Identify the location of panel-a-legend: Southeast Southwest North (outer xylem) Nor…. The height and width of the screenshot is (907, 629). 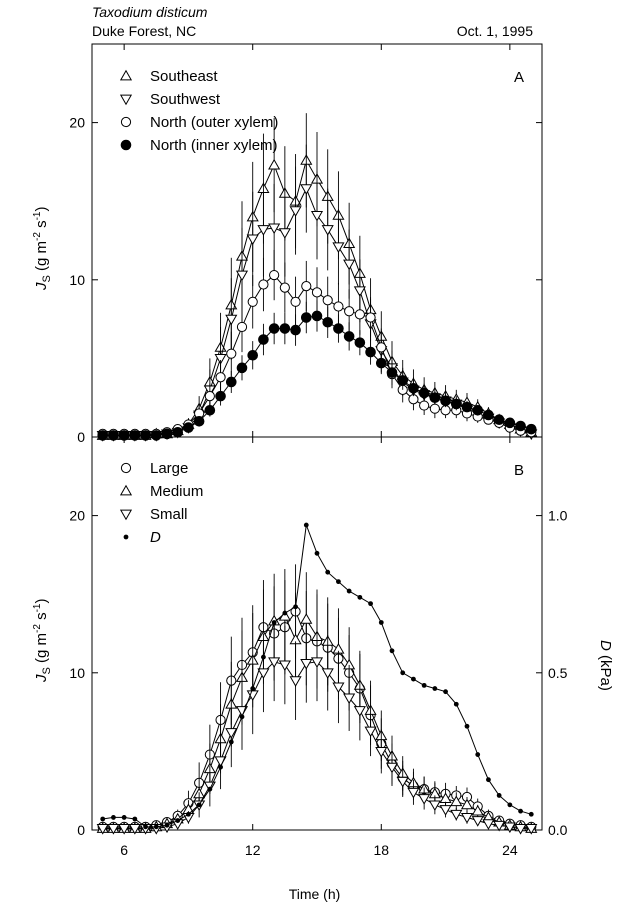
(198, 111).